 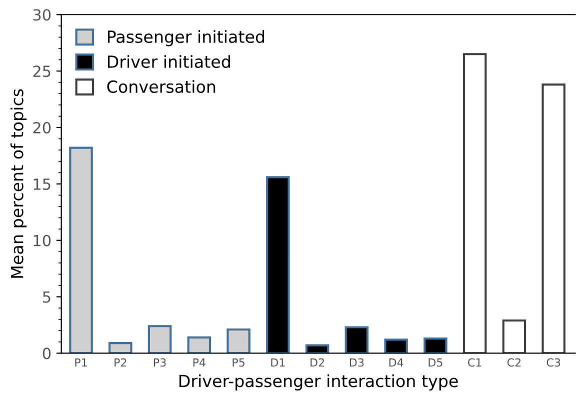 What do you see at coordinates (186, 38) in the screenshot?
I see `legend-label: Passenger initiated` at bounding box center [186, 38].